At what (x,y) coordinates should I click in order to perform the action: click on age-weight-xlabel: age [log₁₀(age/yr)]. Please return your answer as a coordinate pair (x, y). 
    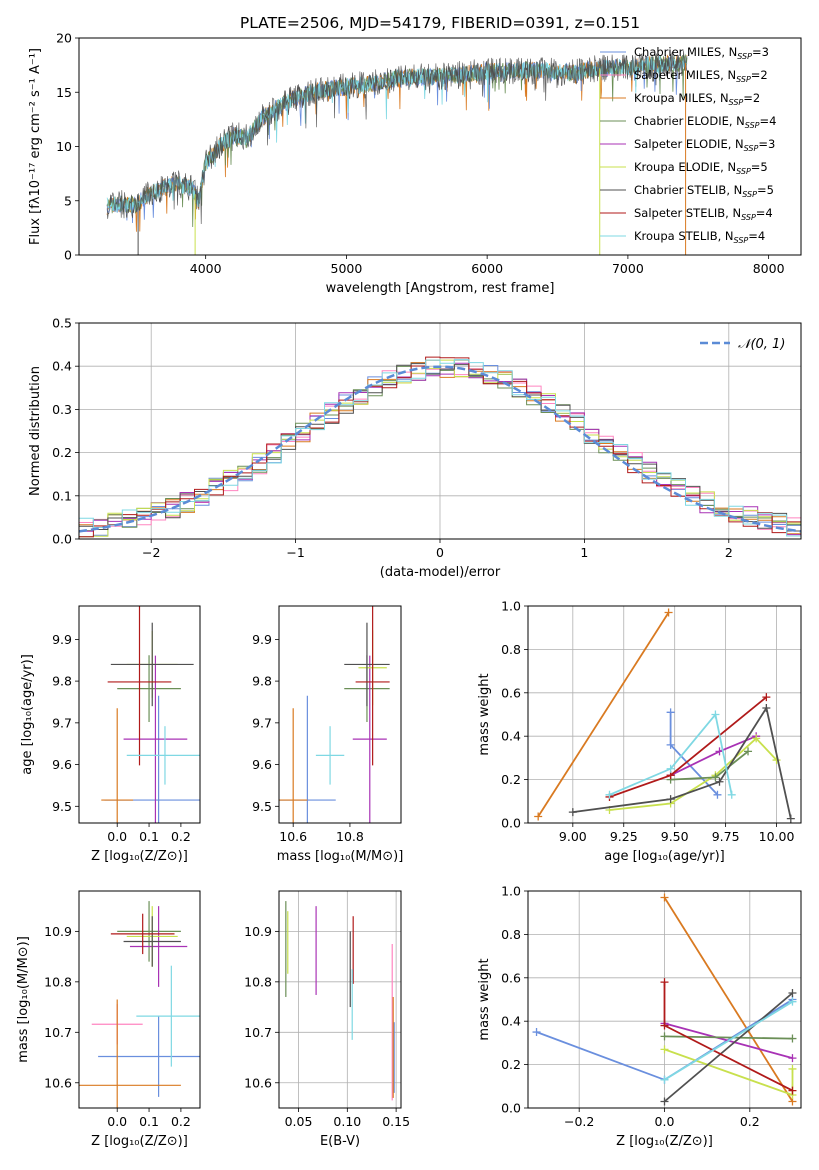
    Looking at the image, I should click on (664, 856).